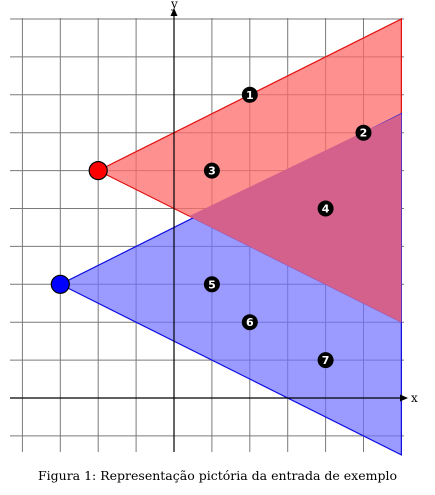  What do you see at coordinates (174, 12) in the screenshot?
I see `y-axis-arrow` at bounding box center [174, 12].